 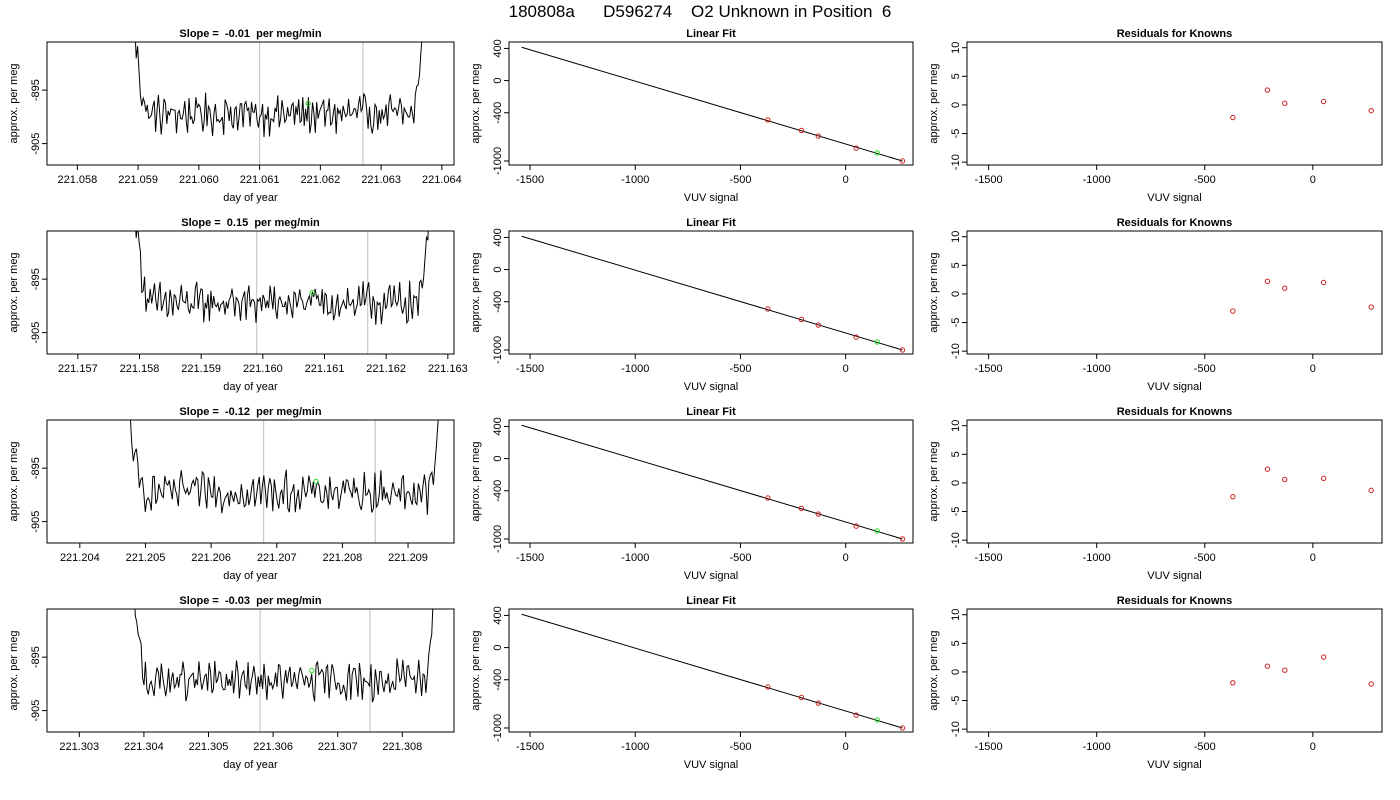 What do you see at coordinates (956, 540) in the screenshot?
I see `y-tick-label: -10` at bounding box center [956, 540].